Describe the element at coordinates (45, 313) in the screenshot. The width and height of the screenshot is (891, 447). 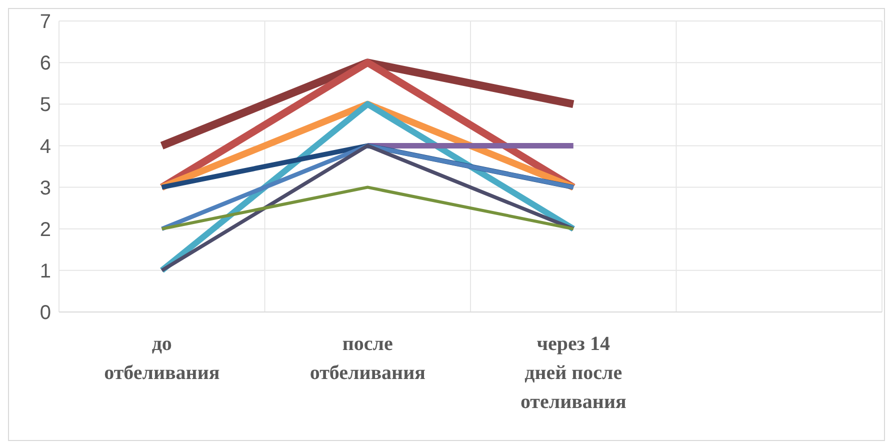
I see `y-tick-label: 0` at that location.